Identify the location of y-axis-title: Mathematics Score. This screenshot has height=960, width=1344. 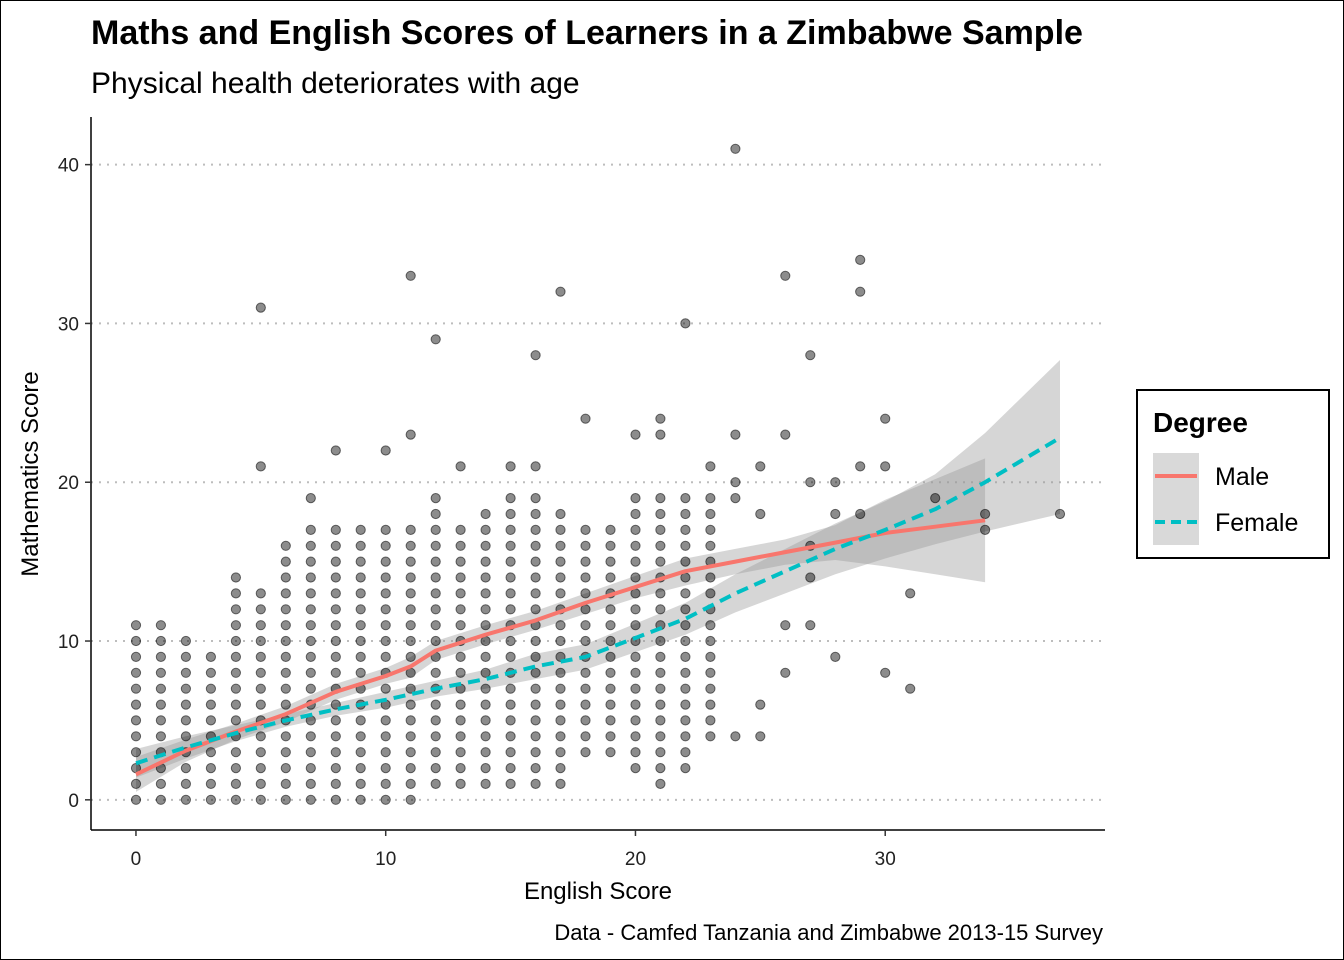
(30, 473).